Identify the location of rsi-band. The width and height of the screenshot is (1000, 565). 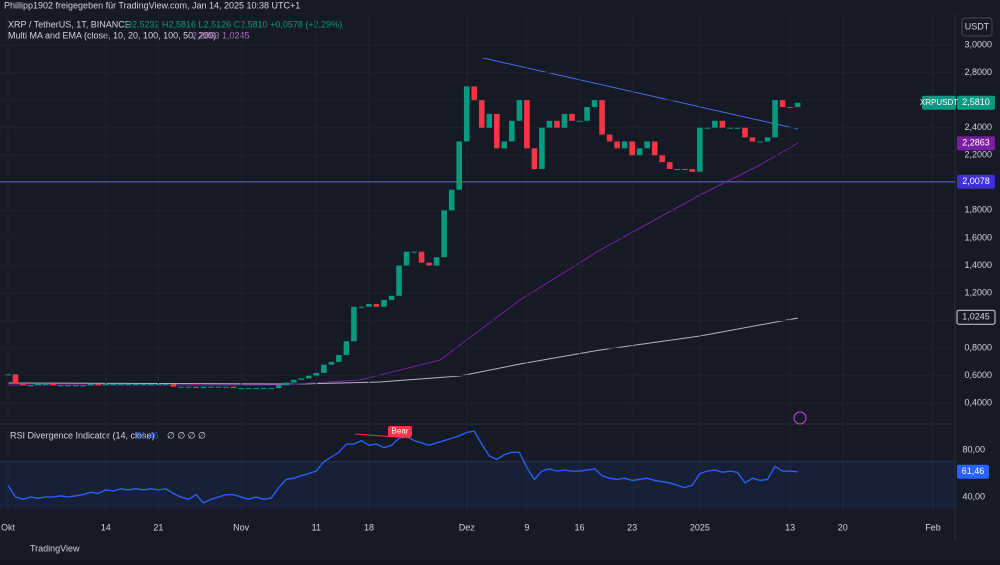
(477, 485).